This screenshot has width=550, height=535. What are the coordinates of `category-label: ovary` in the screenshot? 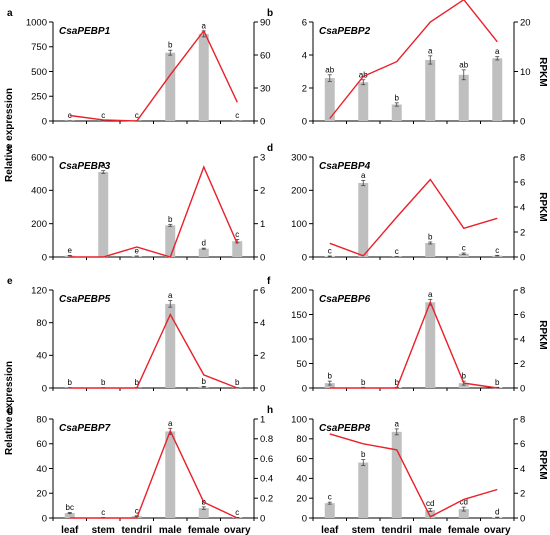 It's located at (497, 530).